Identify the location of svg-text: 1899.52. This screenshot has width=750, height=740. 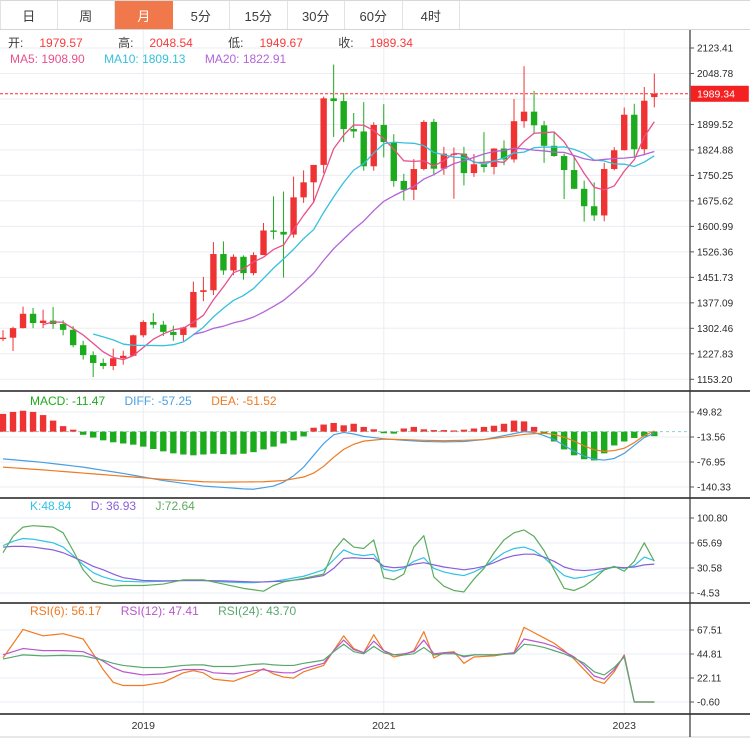
(715, 125).